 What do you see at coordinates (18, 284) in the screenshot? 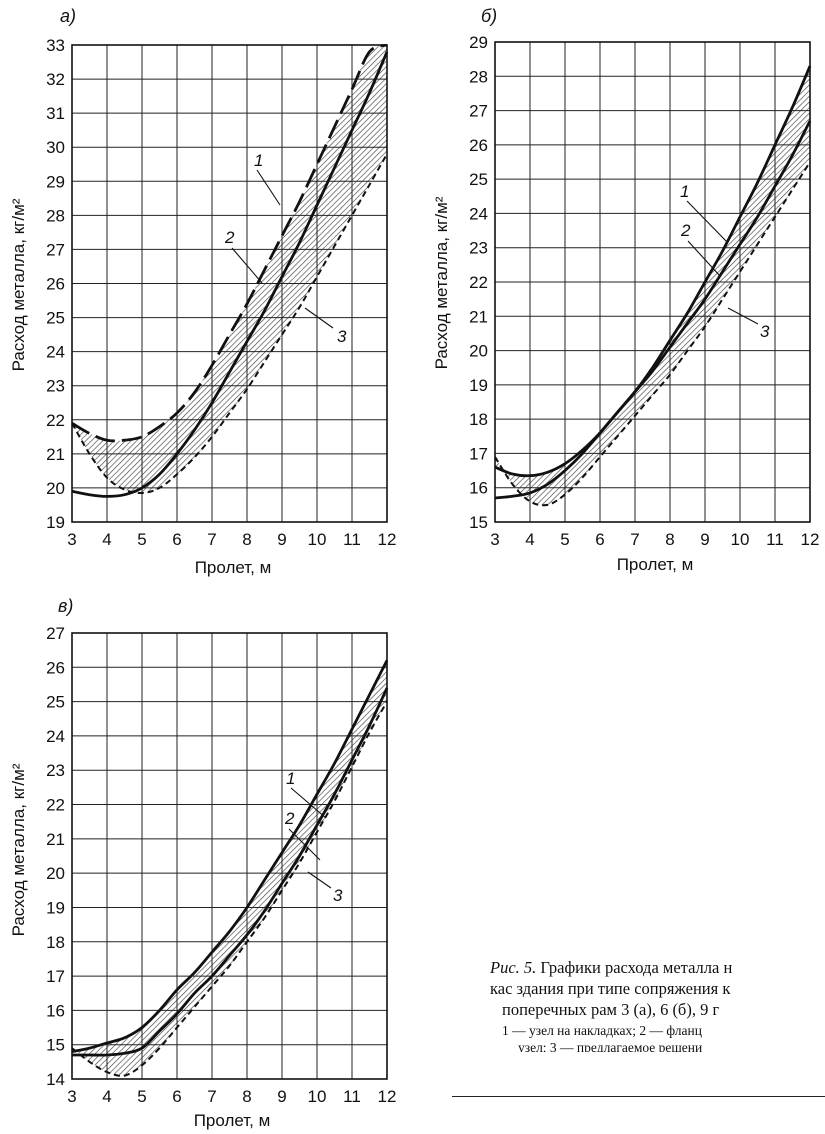
I see `y-axis-label-a: Расход металла, кг/м²` at bounding box center [18, 284].